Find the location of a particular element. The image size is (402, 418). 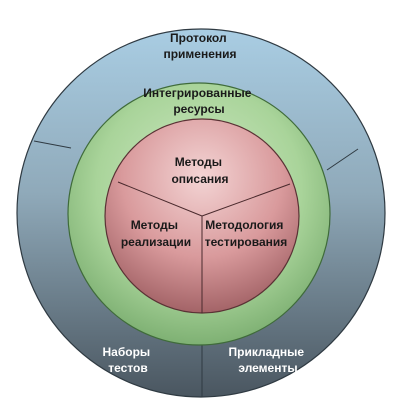

inner-divider-right is located at coordinates (246, 200).